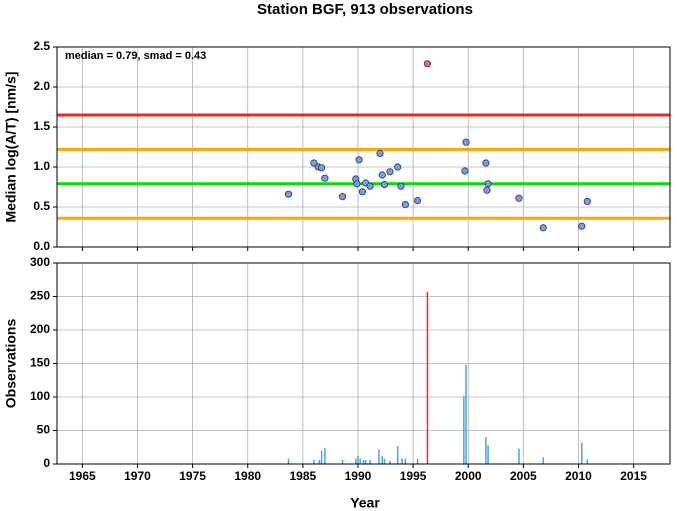 This screenshot has width=677, height=511. I want to click on y-tick-label: 0, so click(46, 463).